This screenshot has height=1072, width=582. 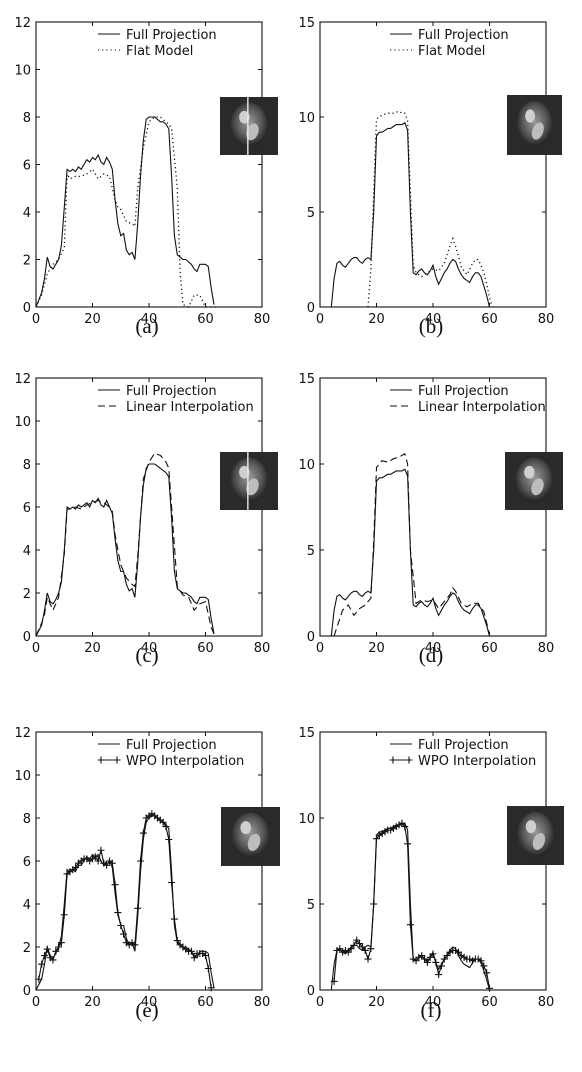 What do you see at coordinates (306, 379) in the screenshot?
I see `y-tick-label: 15` at bounding box center [306, 379].